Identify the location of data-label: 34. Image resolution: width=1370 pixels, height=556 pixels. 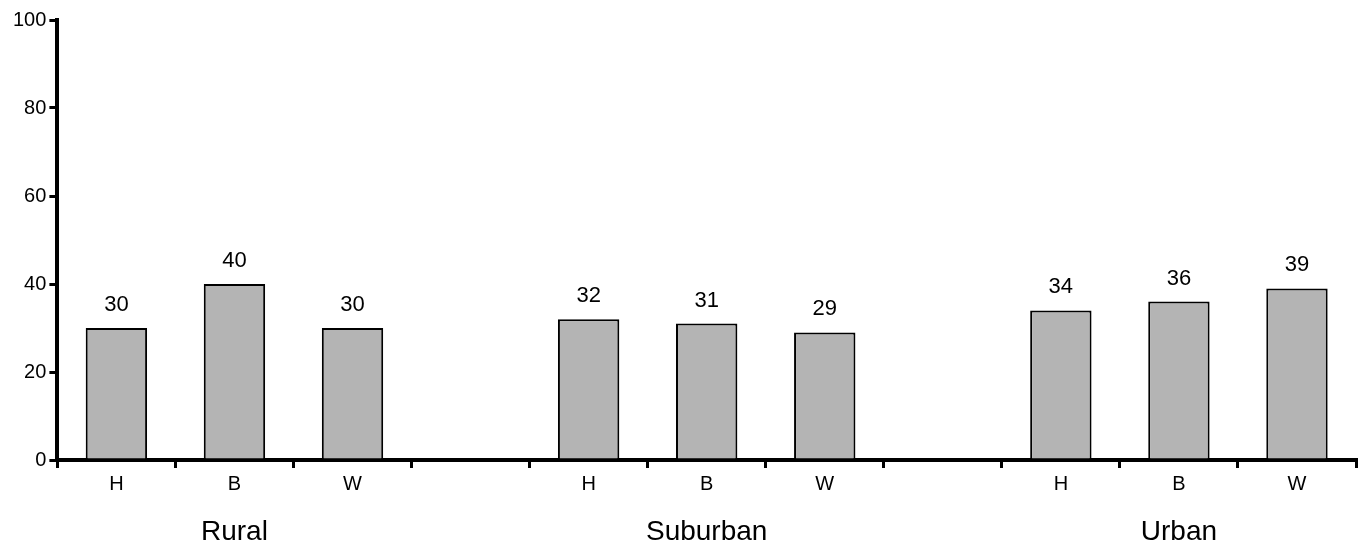
(1061, 286).